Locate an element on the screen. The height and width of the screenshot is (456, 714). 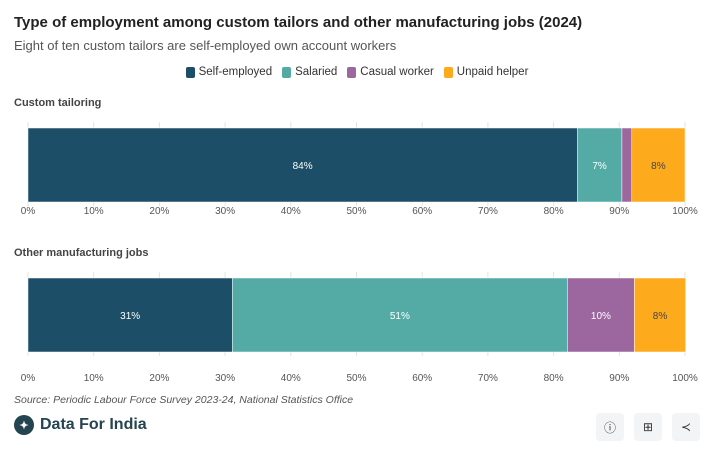
legend-item: Casual worker is located at coordinates (390, 72).